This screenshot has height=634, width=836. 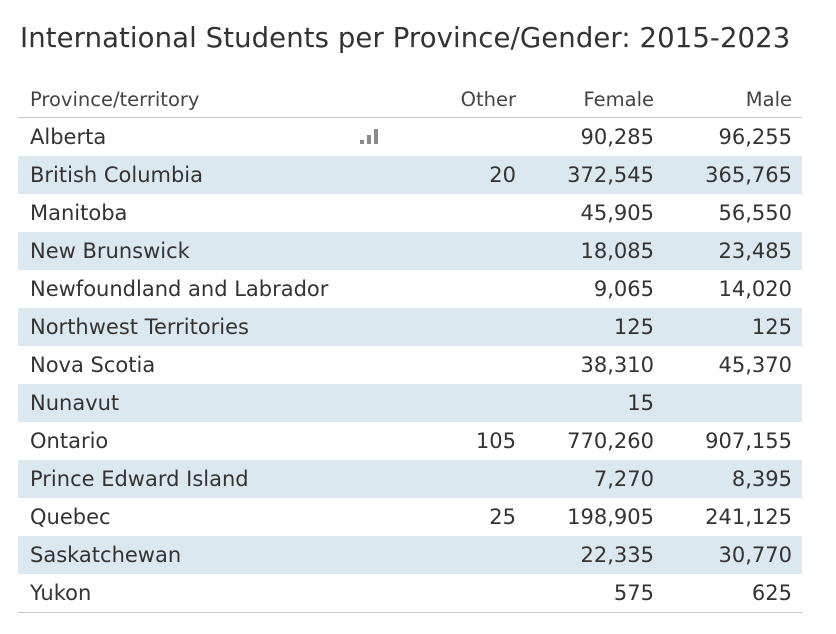 What do you see at coordinates (633, 327) in the screenshot?
I see `cell-female: 125` at bounding box center [633, 327].